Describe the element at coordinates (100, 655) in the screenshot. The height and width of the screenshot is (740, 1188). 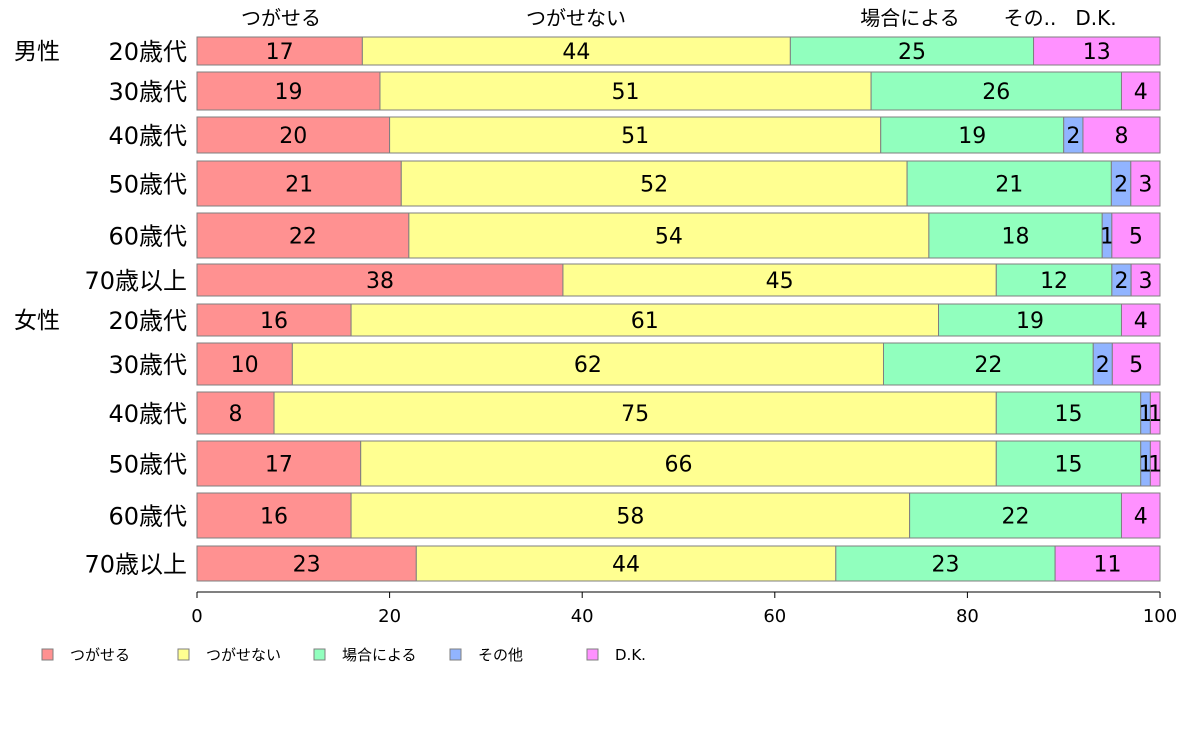
I see `legend-label: つがせる` at that location.